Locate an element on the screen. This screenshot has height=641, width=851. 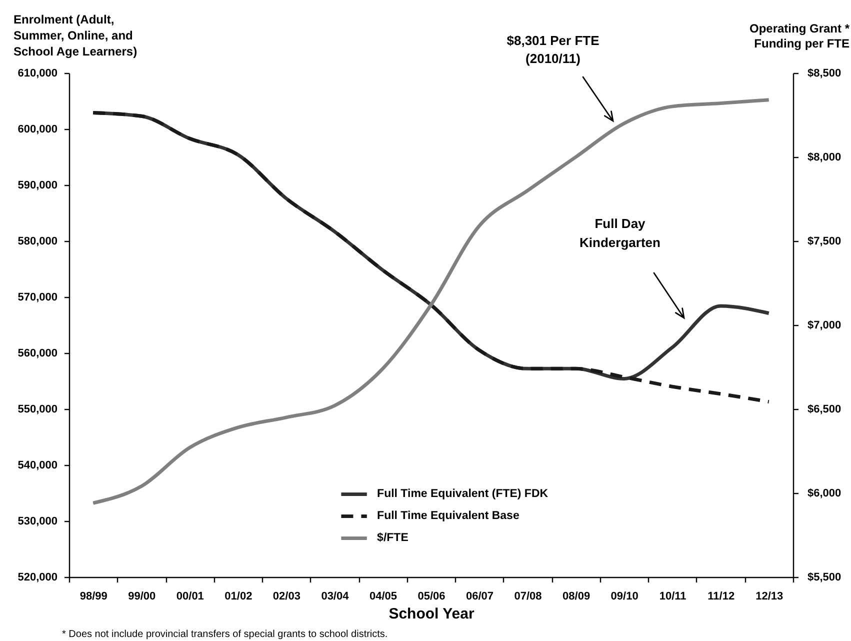
y-tick-label: 590,000 is located at coordinates (38, 186).